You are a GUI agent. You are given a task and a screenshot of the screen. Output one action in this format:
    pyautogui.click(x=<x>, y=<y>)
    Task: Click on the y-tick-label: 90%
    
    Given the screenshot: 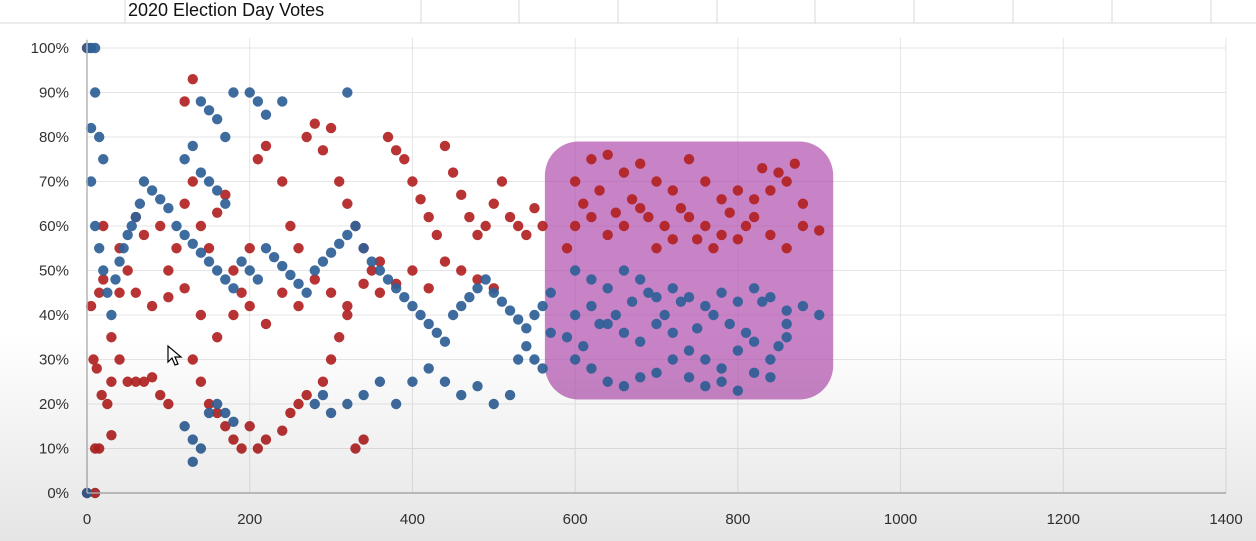 What is the action you would take?
    pyautogui.click(x=54, y=93)
    